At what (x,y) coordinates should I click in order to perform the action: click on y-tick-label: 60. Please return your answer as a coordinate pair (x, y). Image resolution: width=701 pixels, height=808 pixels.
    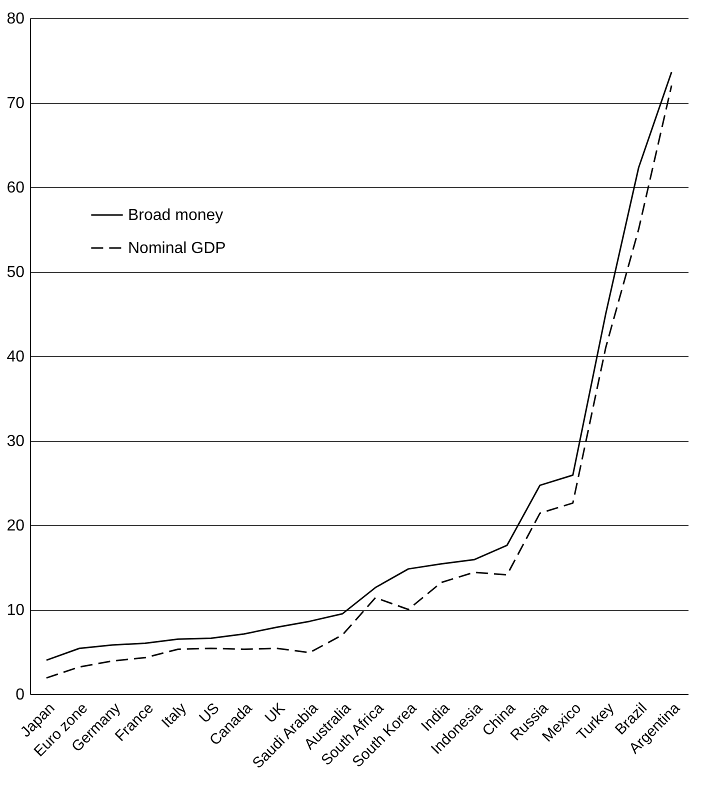
    Looking at the image, I should click on (15, 188).